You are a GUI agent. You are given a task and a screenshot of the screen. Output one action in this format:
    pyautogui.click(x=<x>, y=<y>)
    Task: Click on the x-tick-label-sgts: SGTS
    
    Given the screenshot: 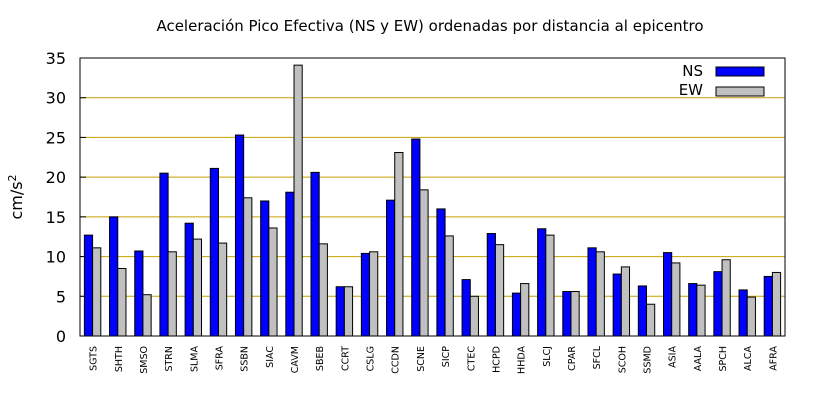 What is the action you would take?
    pyautogui.click(x=94, y=358)
    